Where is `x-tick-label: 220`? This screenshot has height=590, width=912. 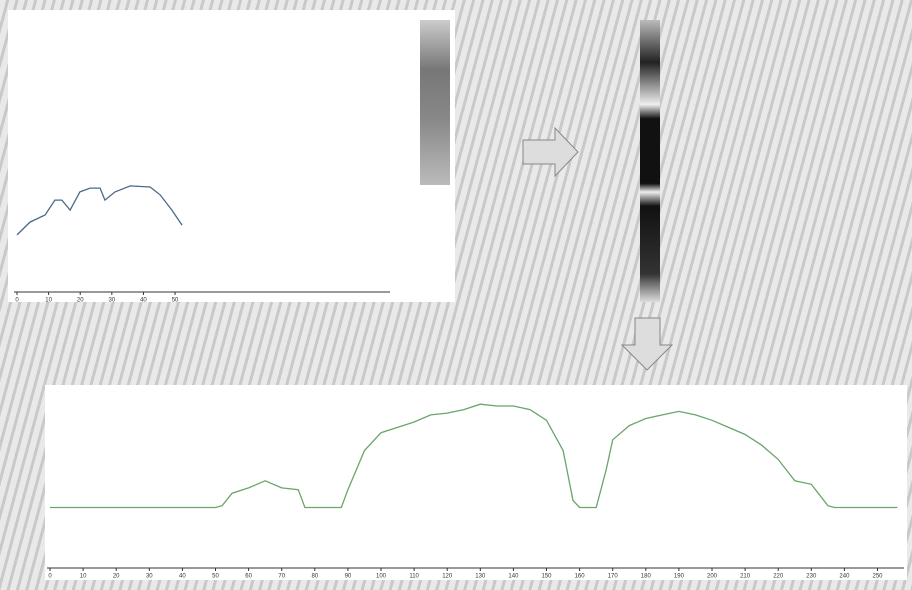
x-tick-label: 220 is located at coordinates (778, 577).